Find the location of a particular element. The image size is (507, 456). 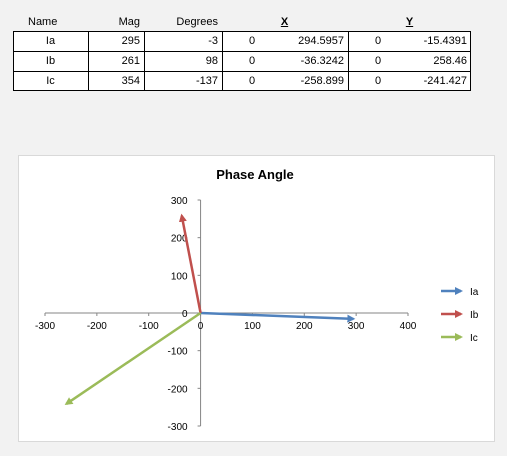

y-tick-label: 300 is located at coordinates (179, 201).